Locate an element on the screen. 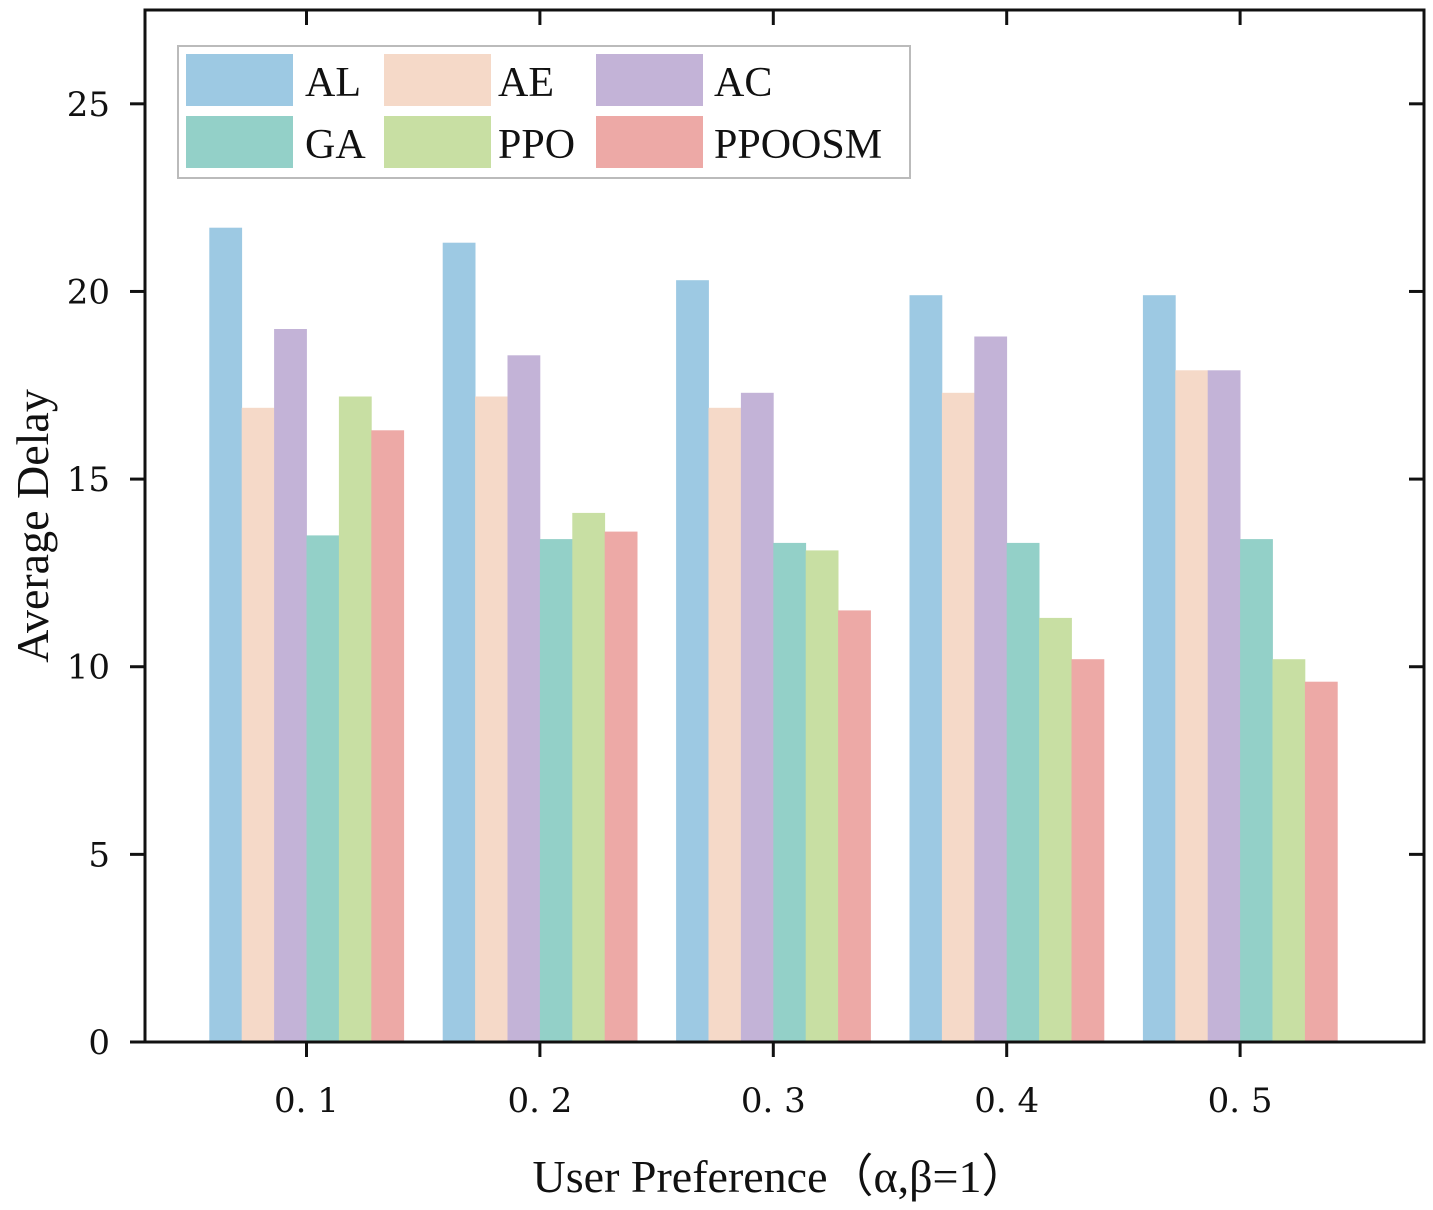  x-tick-label: 0. 5 is located at coordinates (1240, 1101).